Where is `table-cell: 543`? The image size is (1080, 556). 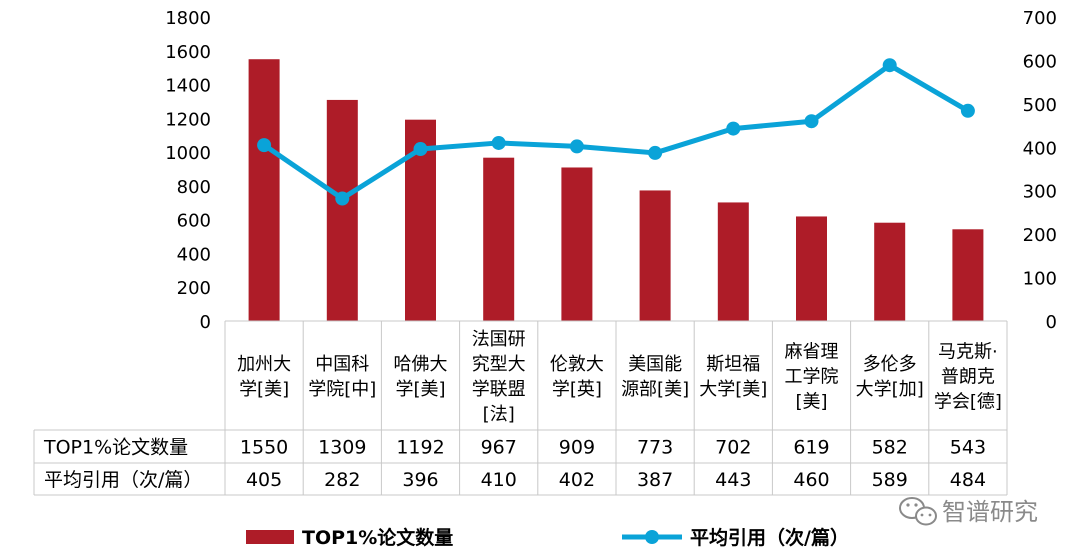
table-cell: 543 is located at coordinates (968, 448).